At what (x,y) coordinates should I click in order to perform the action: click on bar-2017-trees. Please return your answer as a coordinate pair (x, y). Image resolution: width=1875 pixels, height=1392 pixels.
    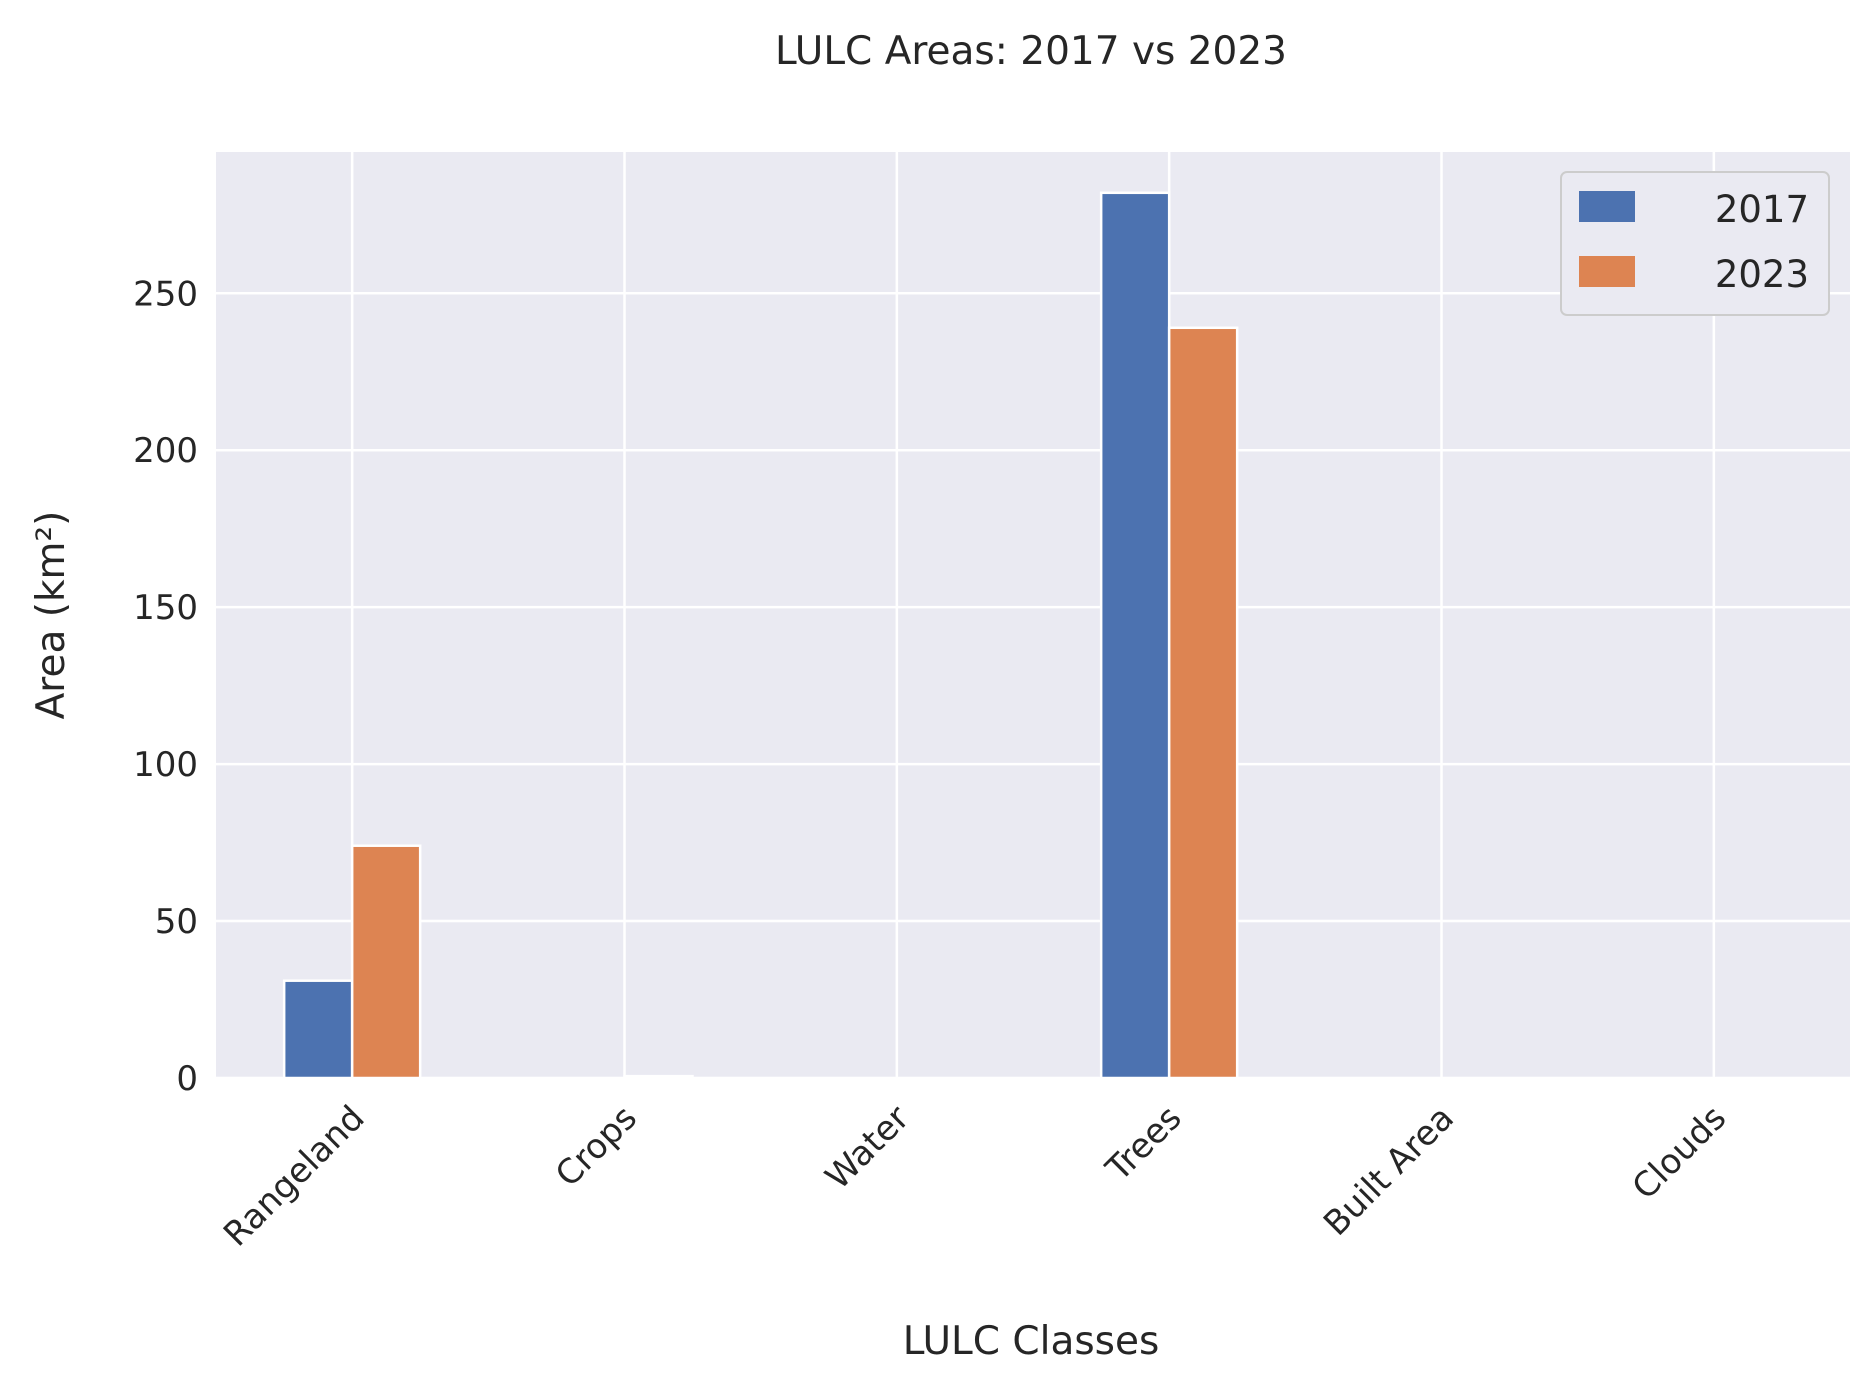
    Looking at the image, I should click on (1135, 635).